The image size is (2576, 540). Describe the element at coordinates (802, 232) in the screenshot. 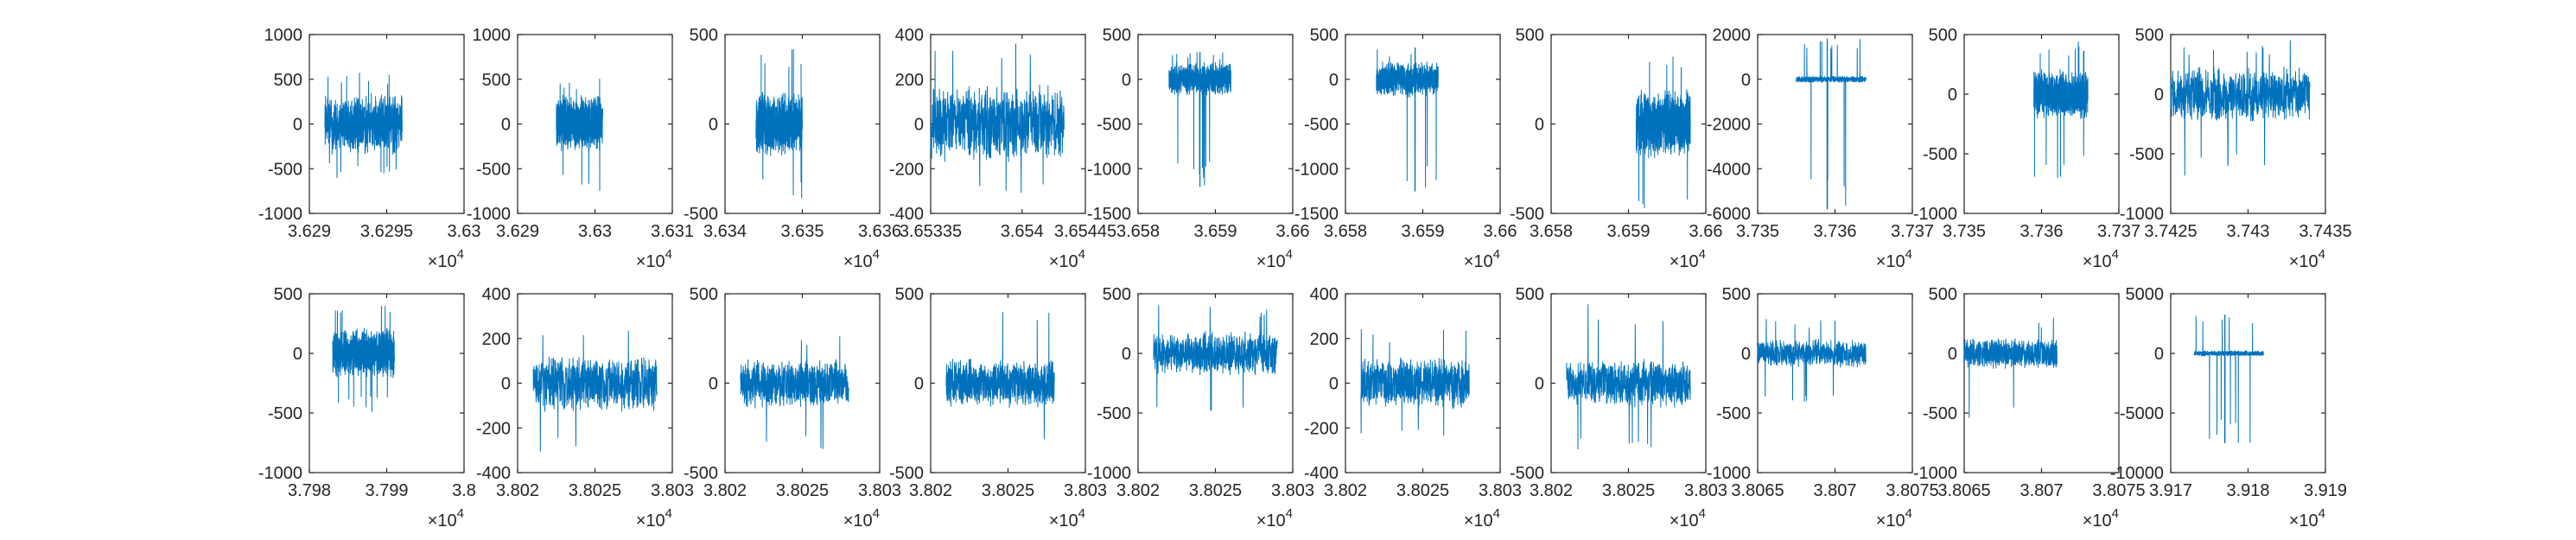

I see `x-tick-label: 3.635` at that location.